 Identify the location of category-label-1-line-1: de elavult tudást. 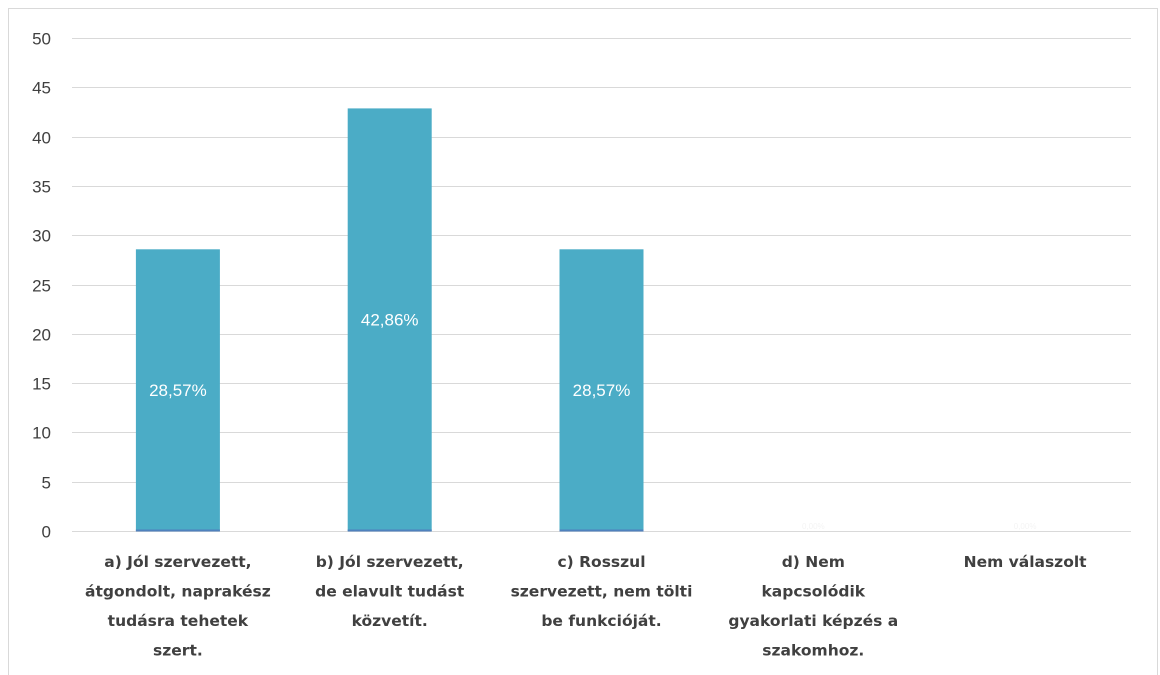
(390, 592).